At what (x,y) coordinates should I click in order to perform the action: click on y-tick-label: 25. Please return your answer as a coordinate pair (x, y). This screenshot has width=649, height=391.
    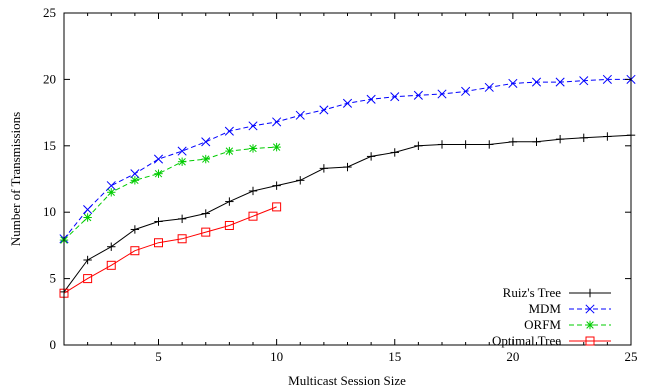
    Looking at the image, I should click on (49, 12).